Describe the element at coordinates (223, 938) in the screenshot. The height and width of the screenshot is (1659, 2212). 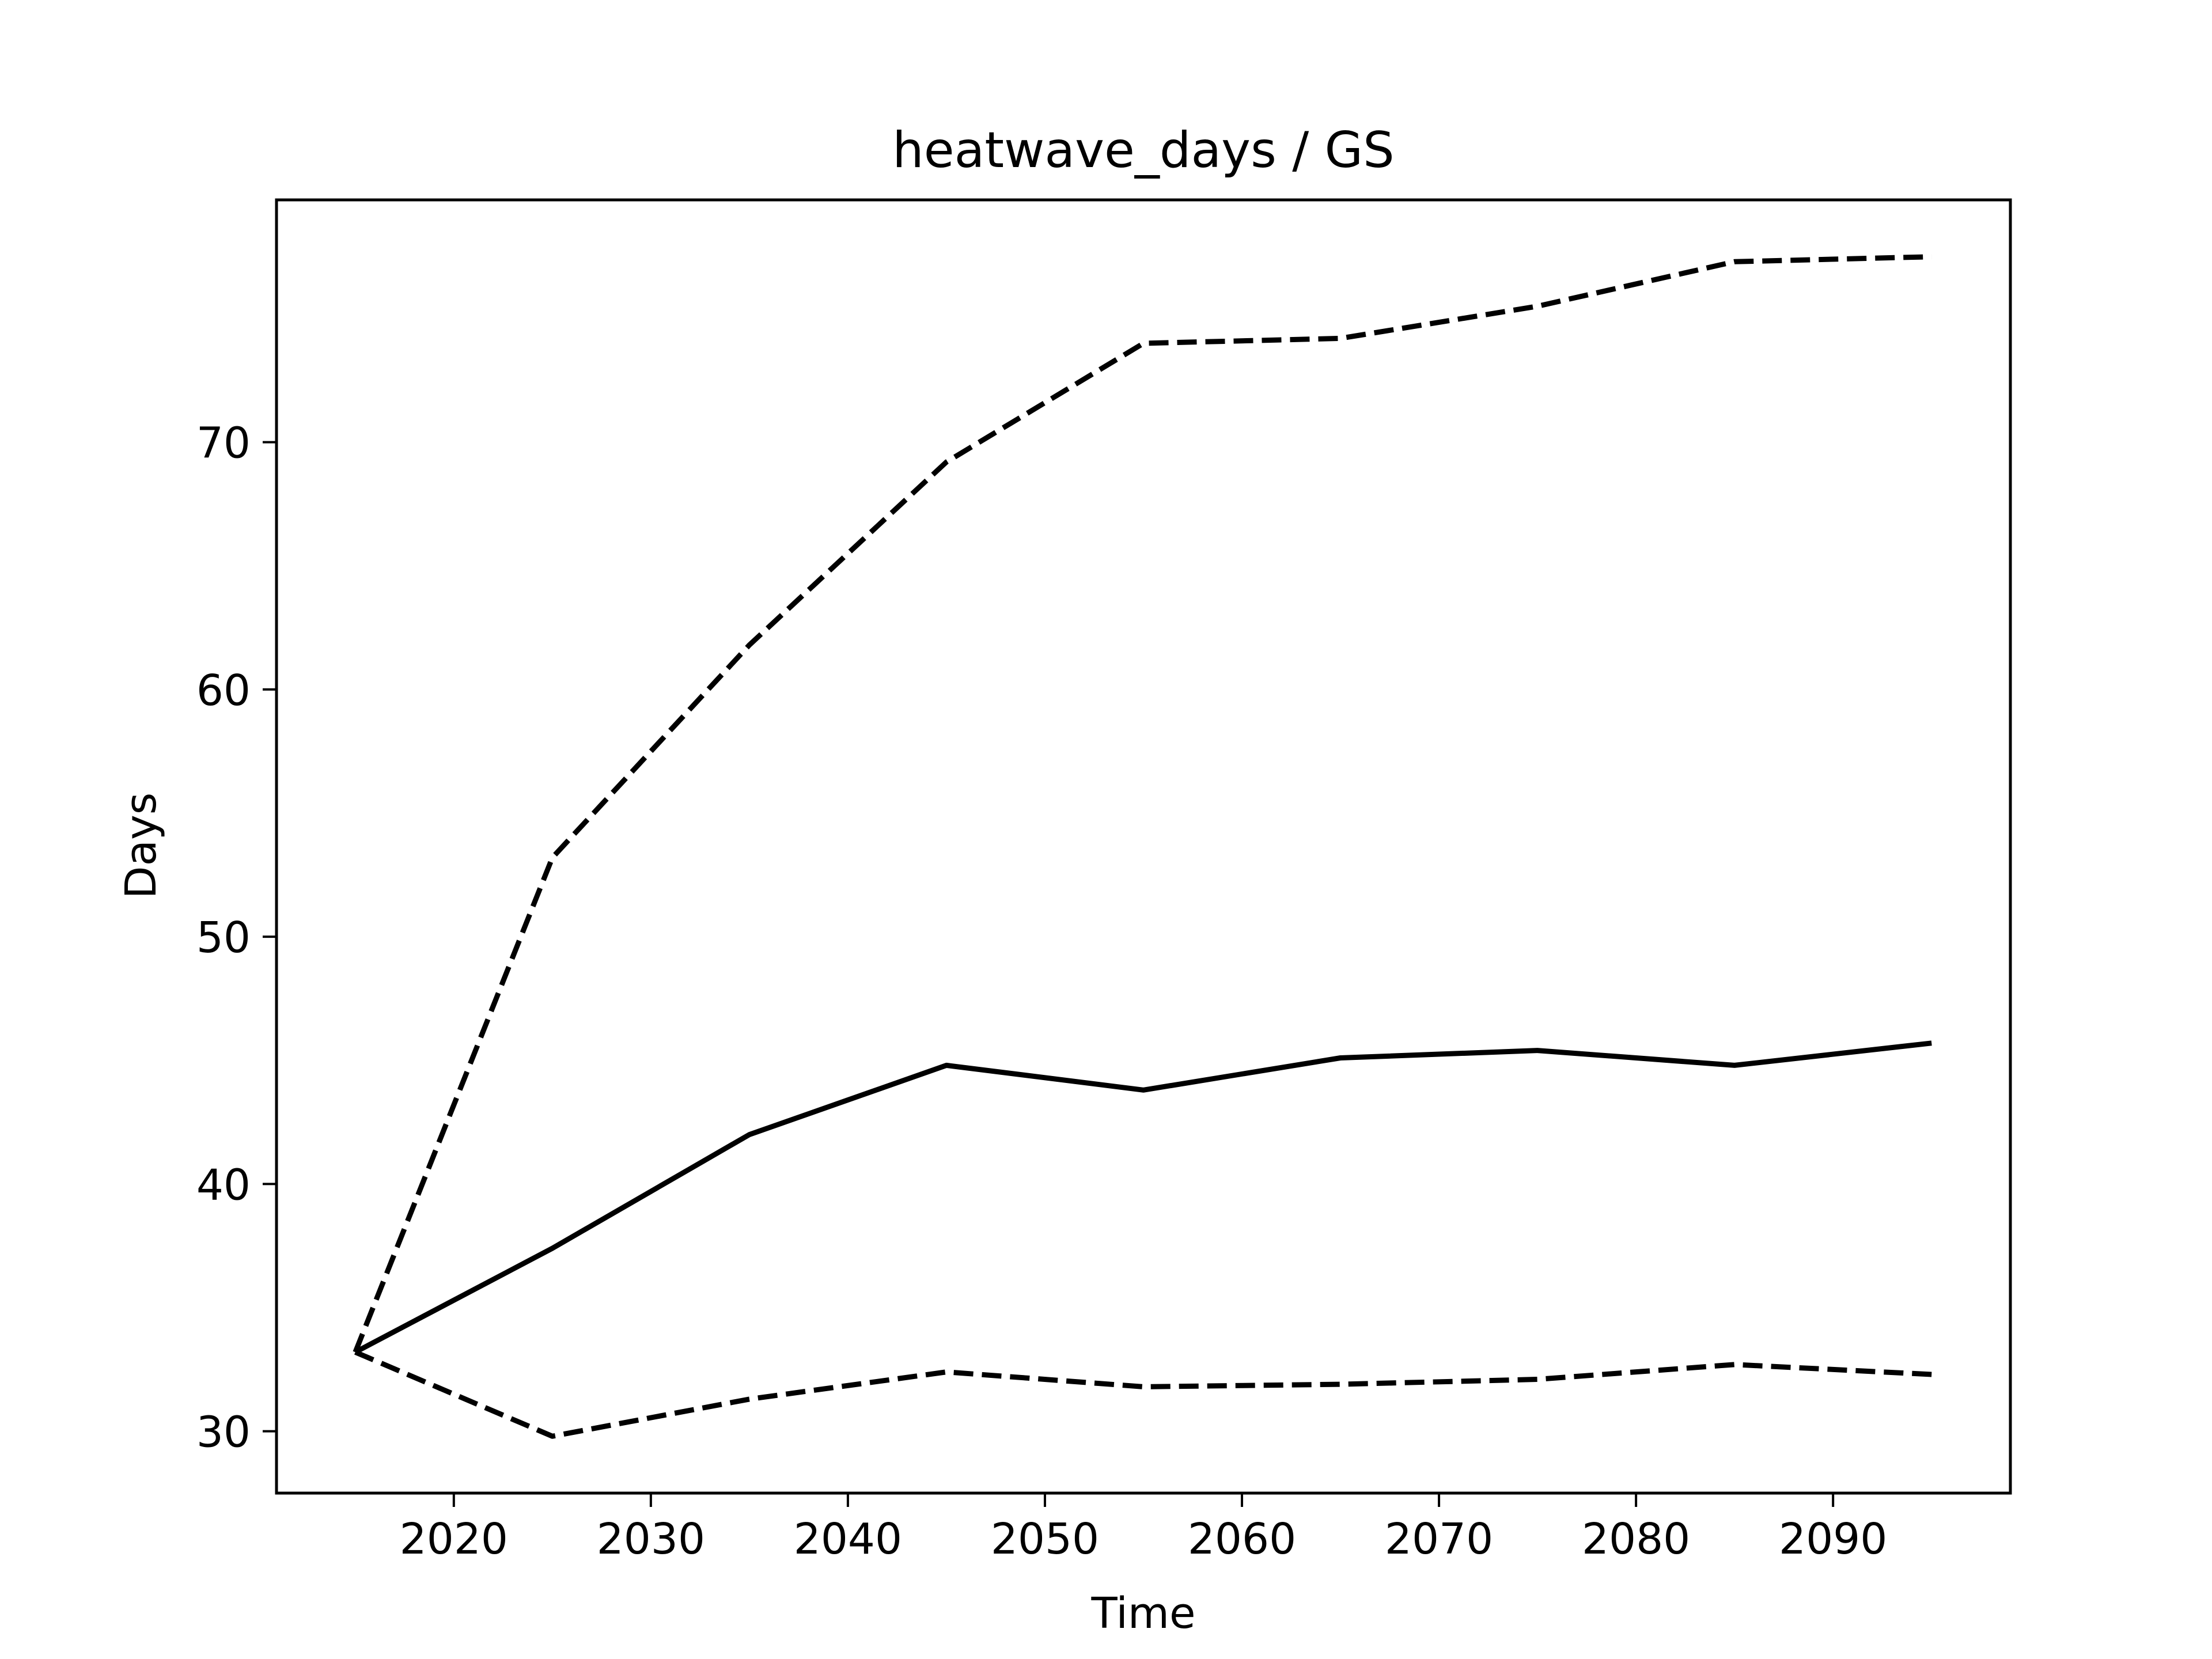
I see `y-tick-label: 50` at that location.